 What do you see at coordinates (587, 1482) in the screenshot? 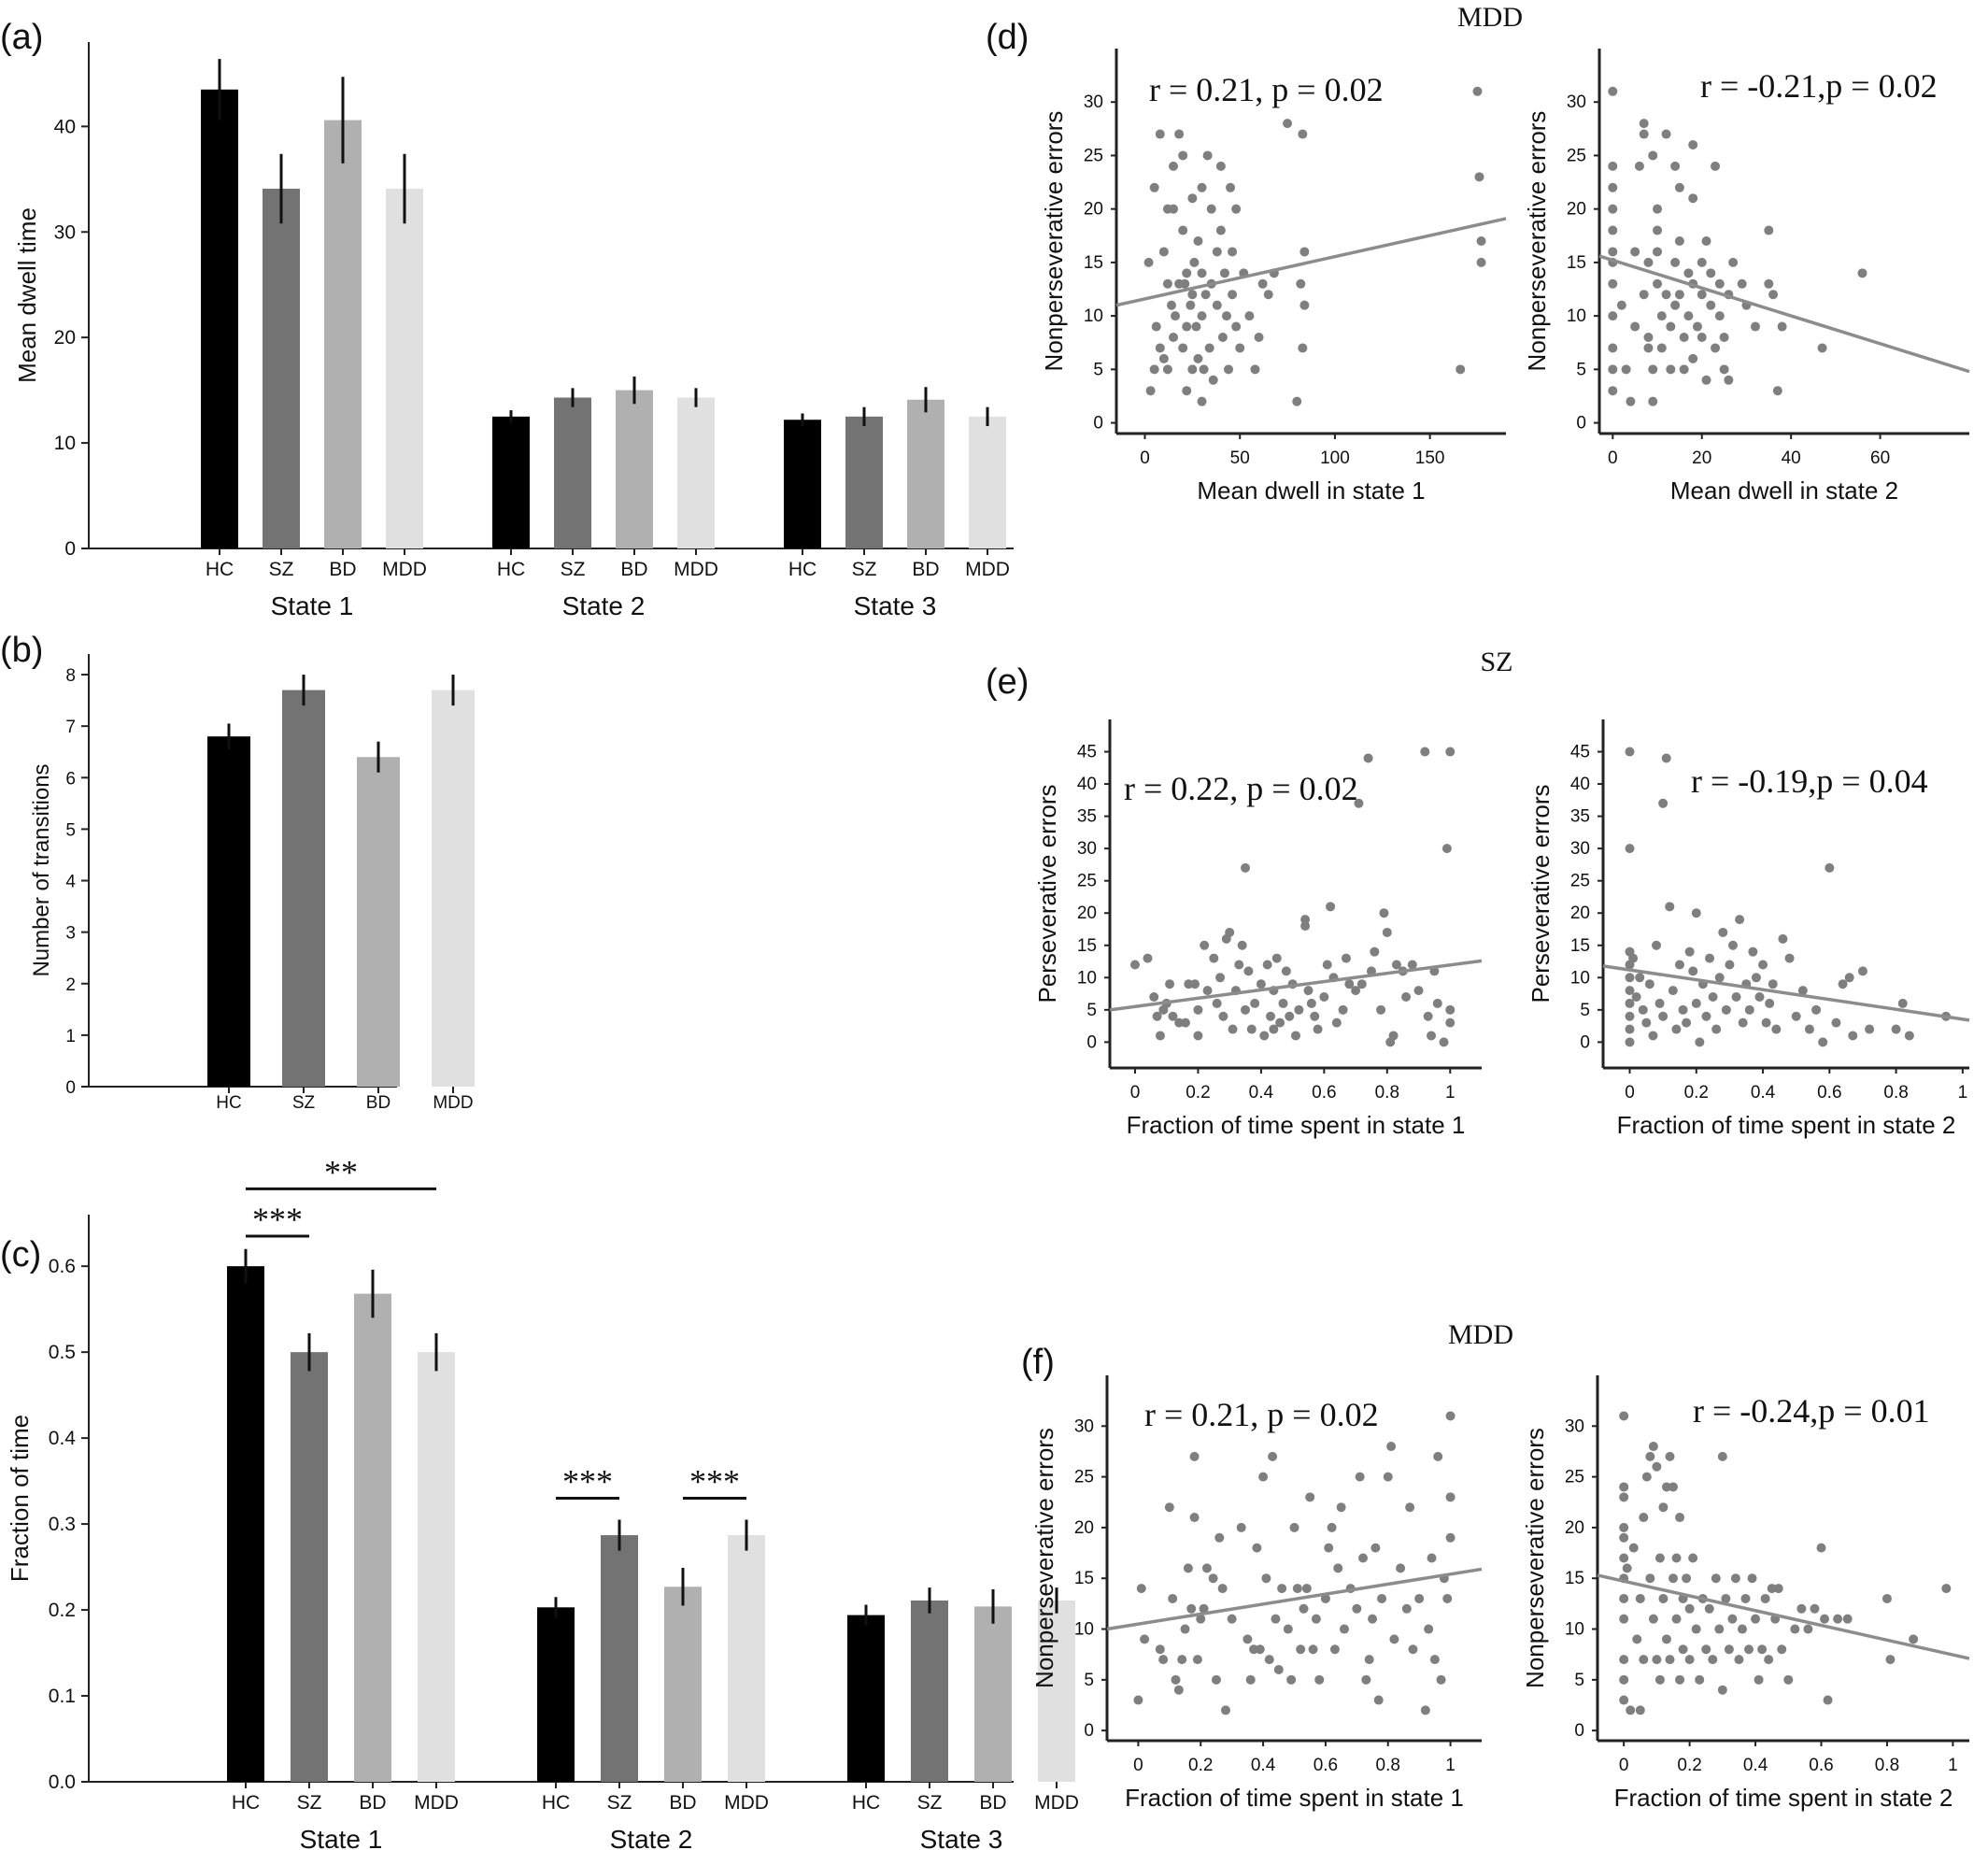
I see `significance-label: ***` at bounding box center [587, 1482].